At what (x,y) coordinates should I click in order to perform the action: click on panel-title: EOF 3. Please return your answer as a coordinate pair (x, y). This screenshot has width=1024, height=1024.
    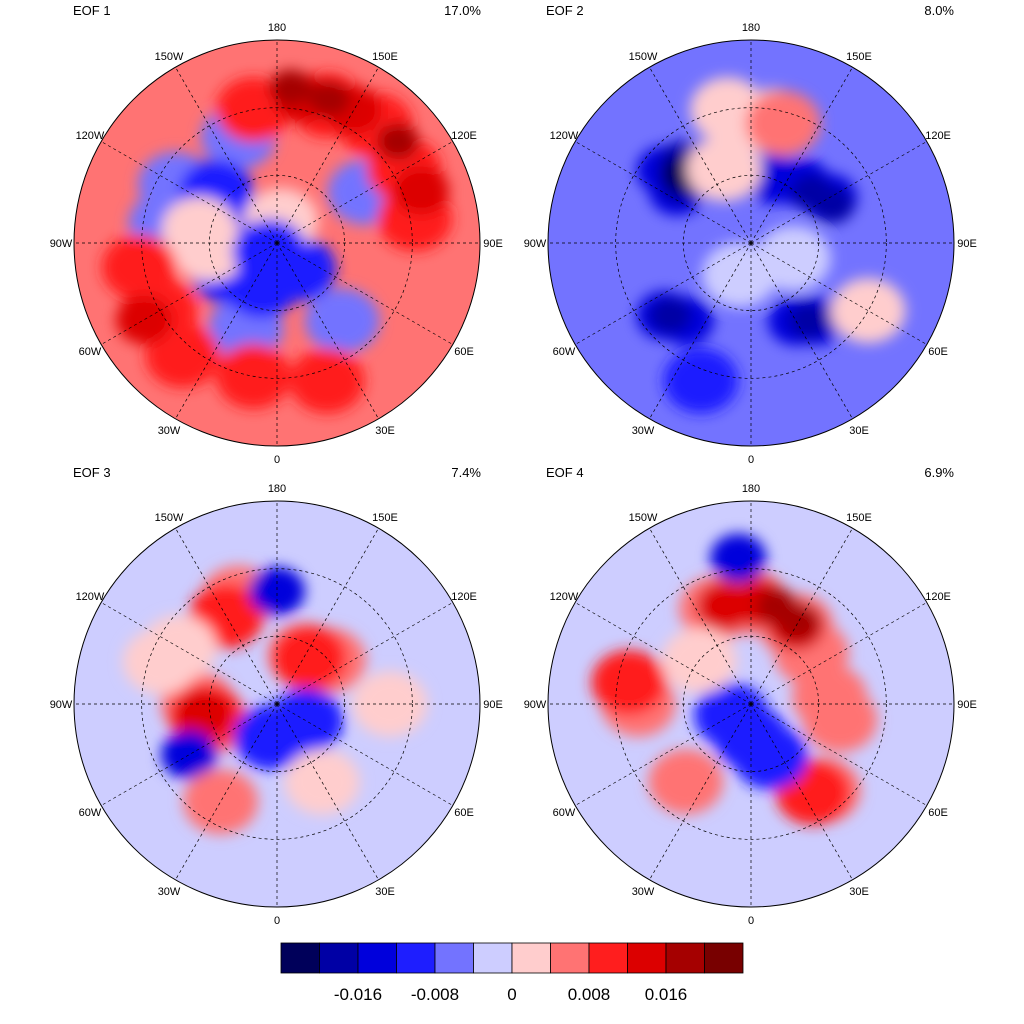
    Looking at the image, I should click on (92, 472).